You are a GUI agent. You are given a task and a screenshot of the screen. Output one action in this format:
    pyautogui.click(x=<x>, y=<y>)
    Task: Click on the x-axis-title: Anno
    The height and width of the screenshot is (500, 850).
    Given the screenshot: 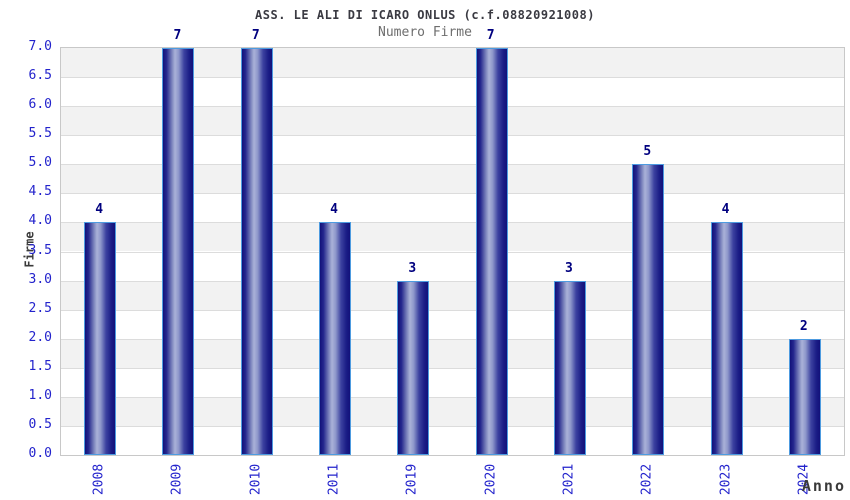 What is the action you would take?
    pyautogui.click(x=823, y=486)
    